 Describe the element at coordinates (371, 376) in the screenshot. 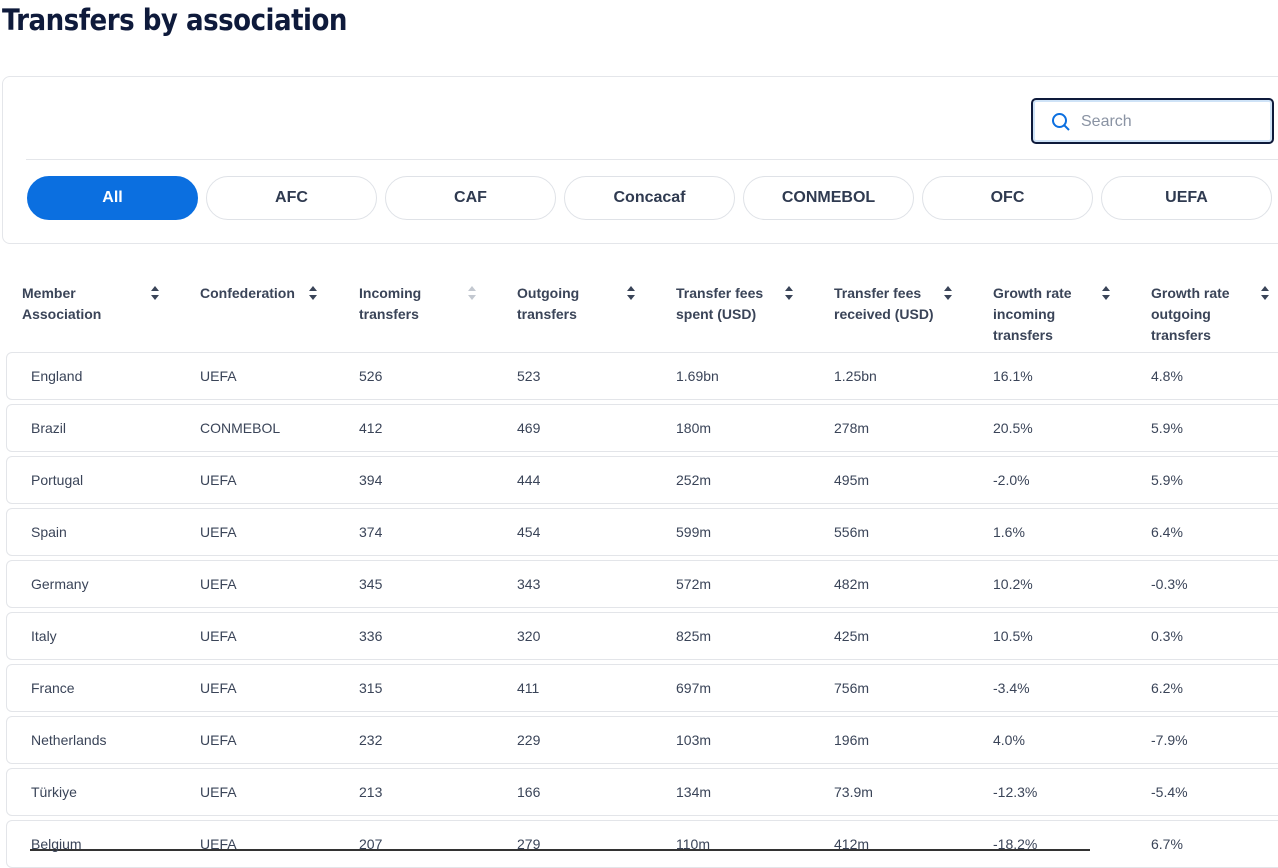

I see `table-cell: 526` at that location.